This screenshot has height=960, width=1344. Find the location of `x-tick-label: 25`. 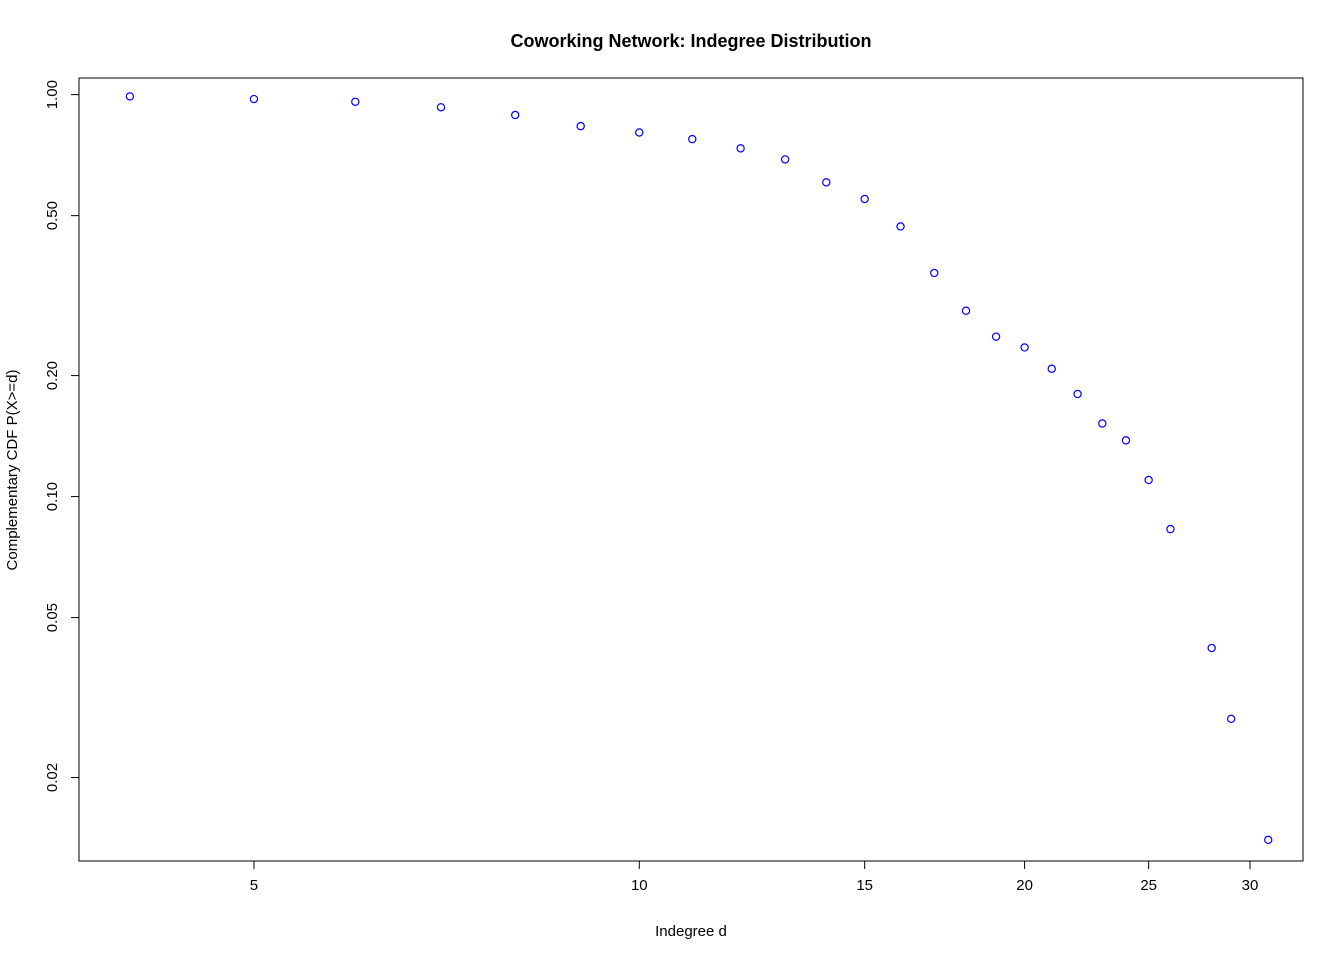

x-tick-label: 25 is located at coordinates (1148, 885).